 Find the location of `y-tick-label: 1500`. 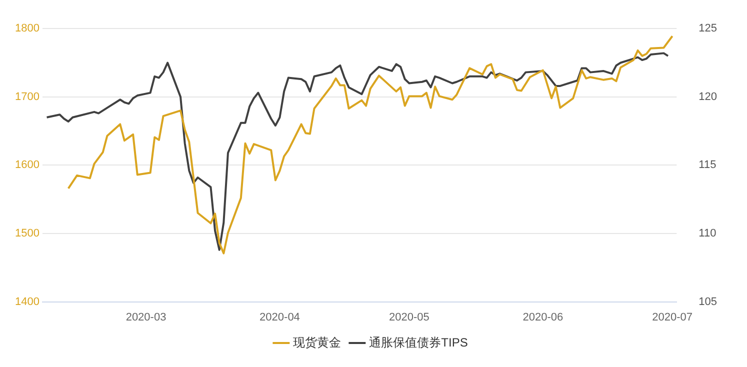

y-tick-label: 1500 is located at coordinates (27, 234).